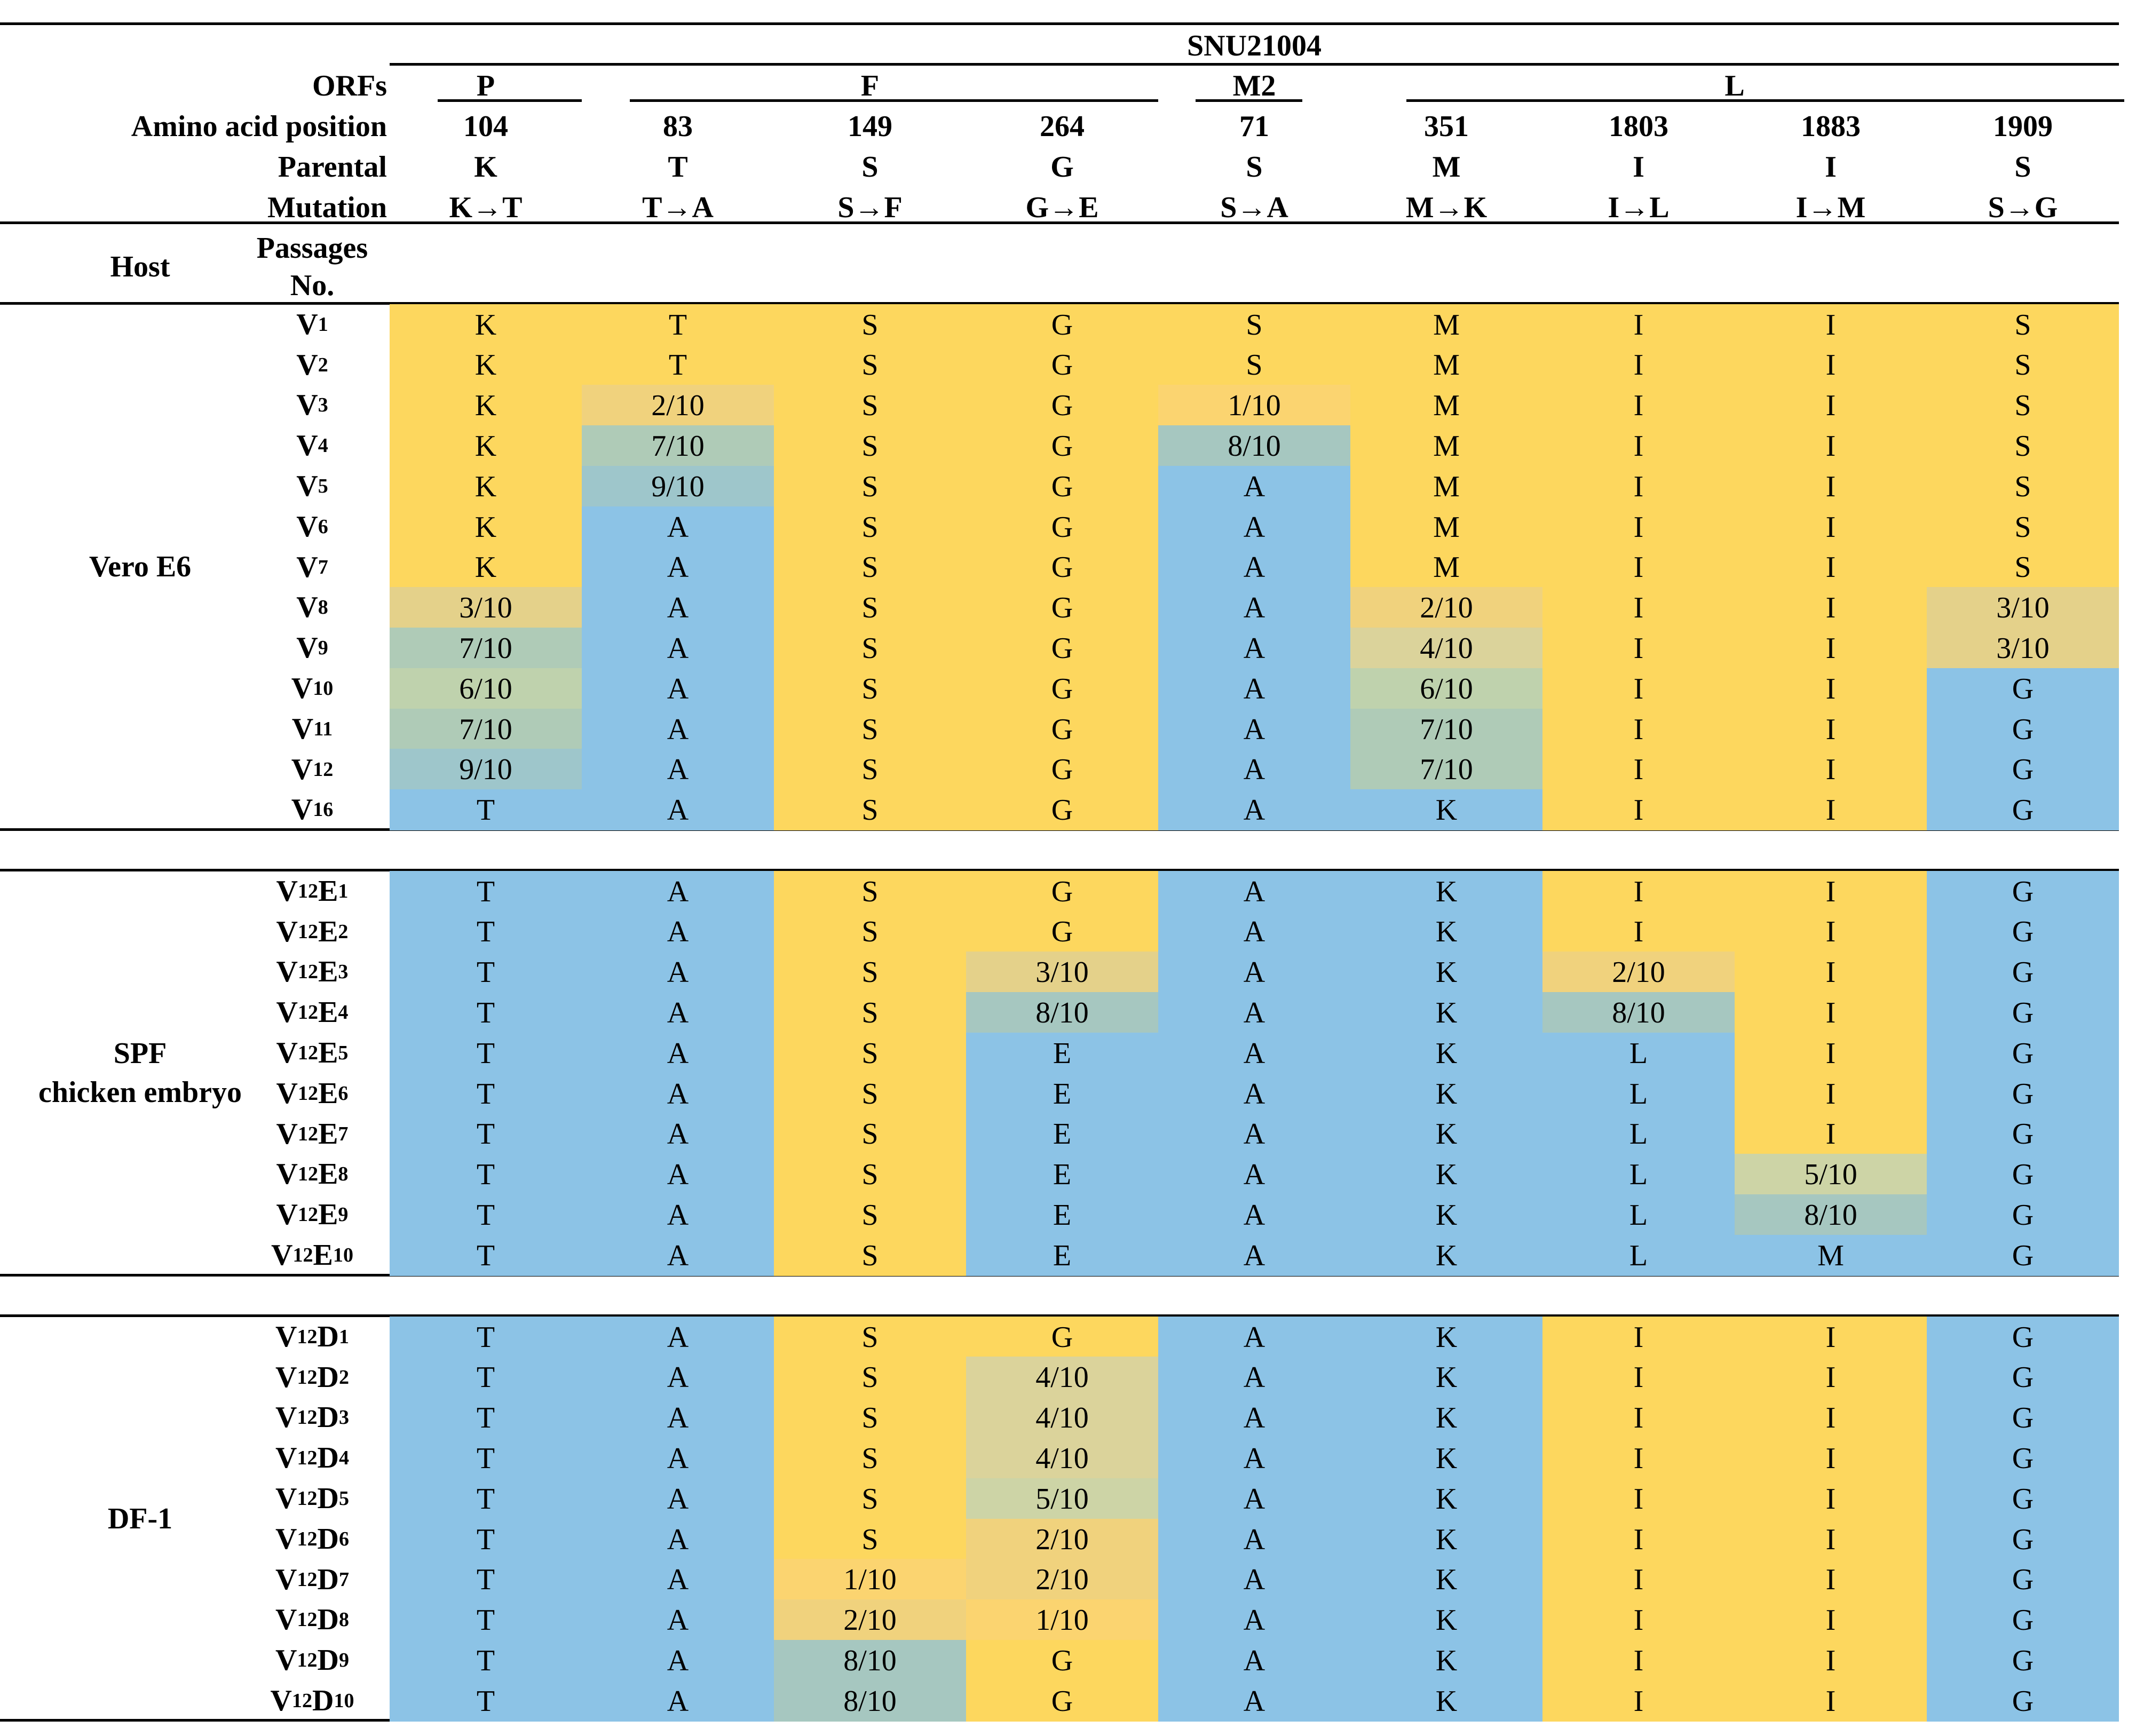 This screenshot has width=2136, height=1736. I want to click on residue-cell: 7/10, so click(1446, 770).